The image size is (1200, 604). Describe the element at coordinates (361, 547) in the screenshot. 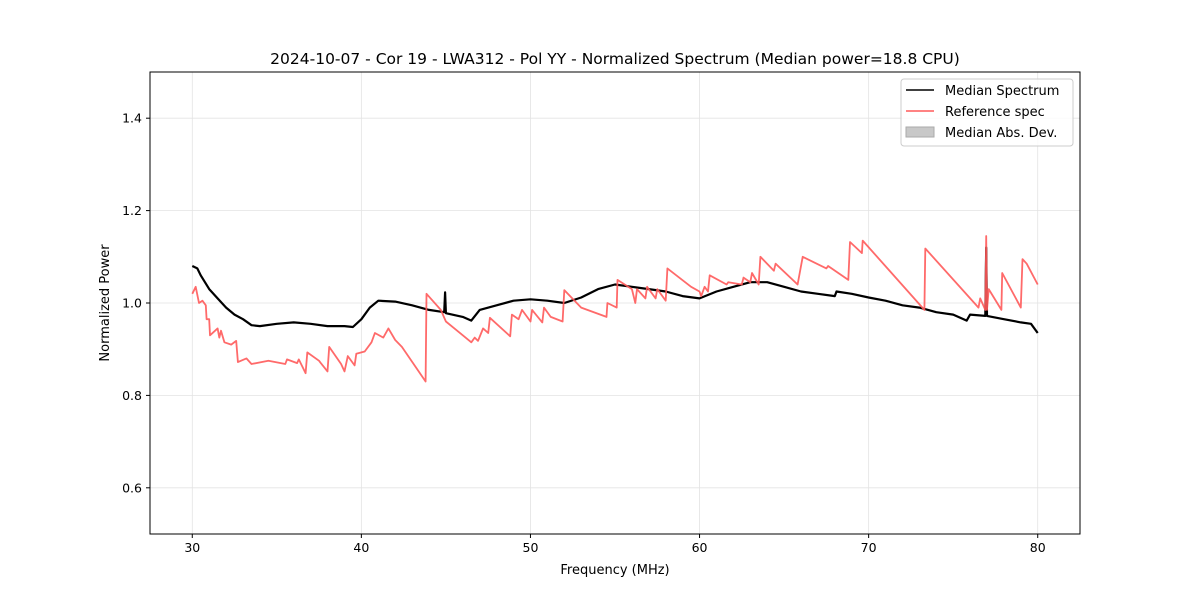

I see `x-tick-label: 40` at that location.